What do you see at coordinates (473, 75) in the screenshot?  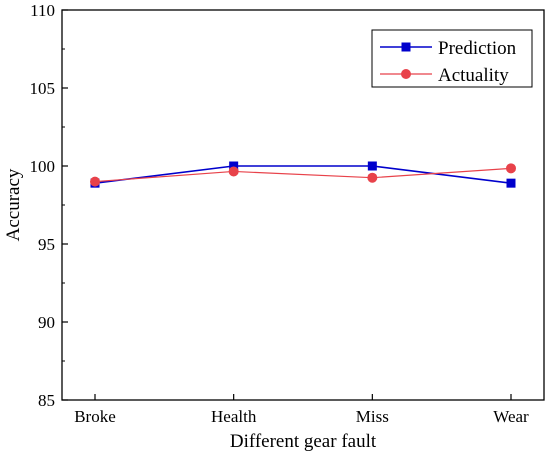 I see `legend-label-actuality: Actuality` at bounding box center [473, 75].